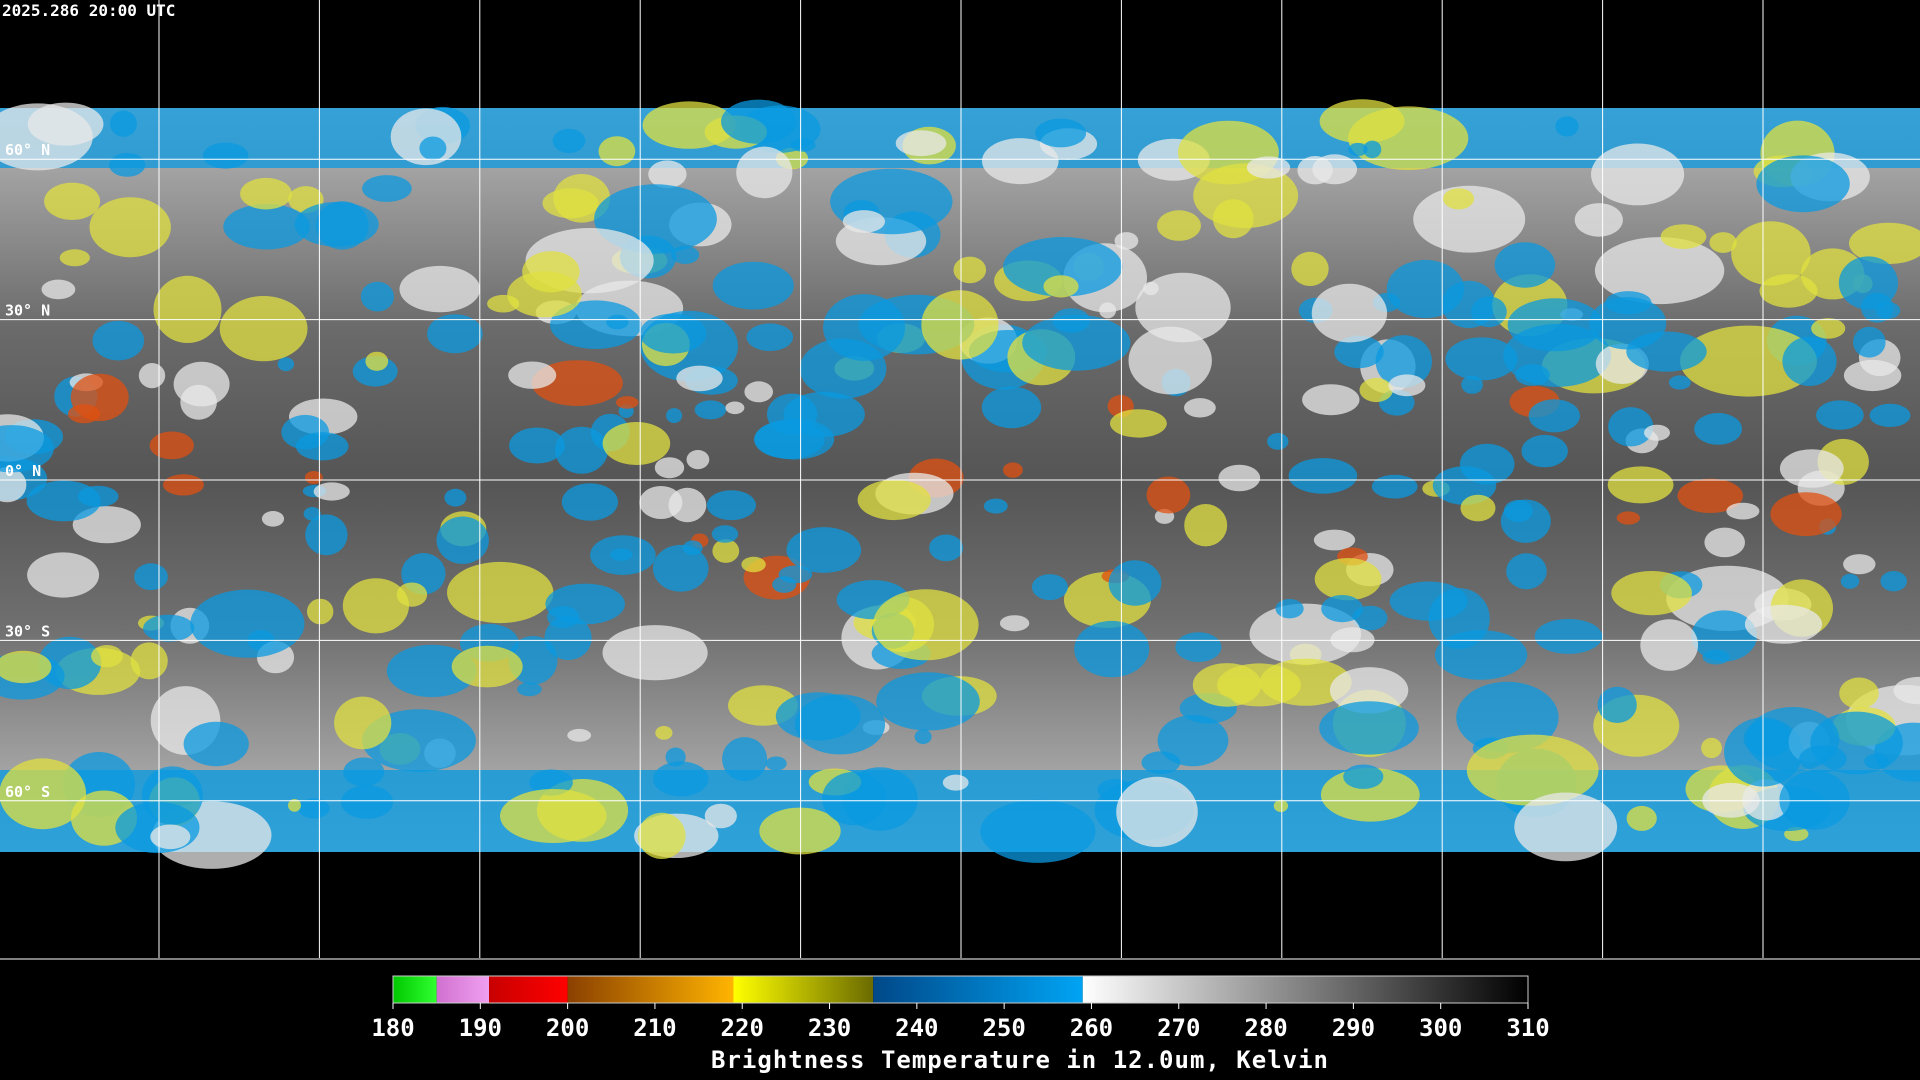 The image size is (1920, 1080). I want to click on colorbar-tick-label: 200, so click(567, 1028).